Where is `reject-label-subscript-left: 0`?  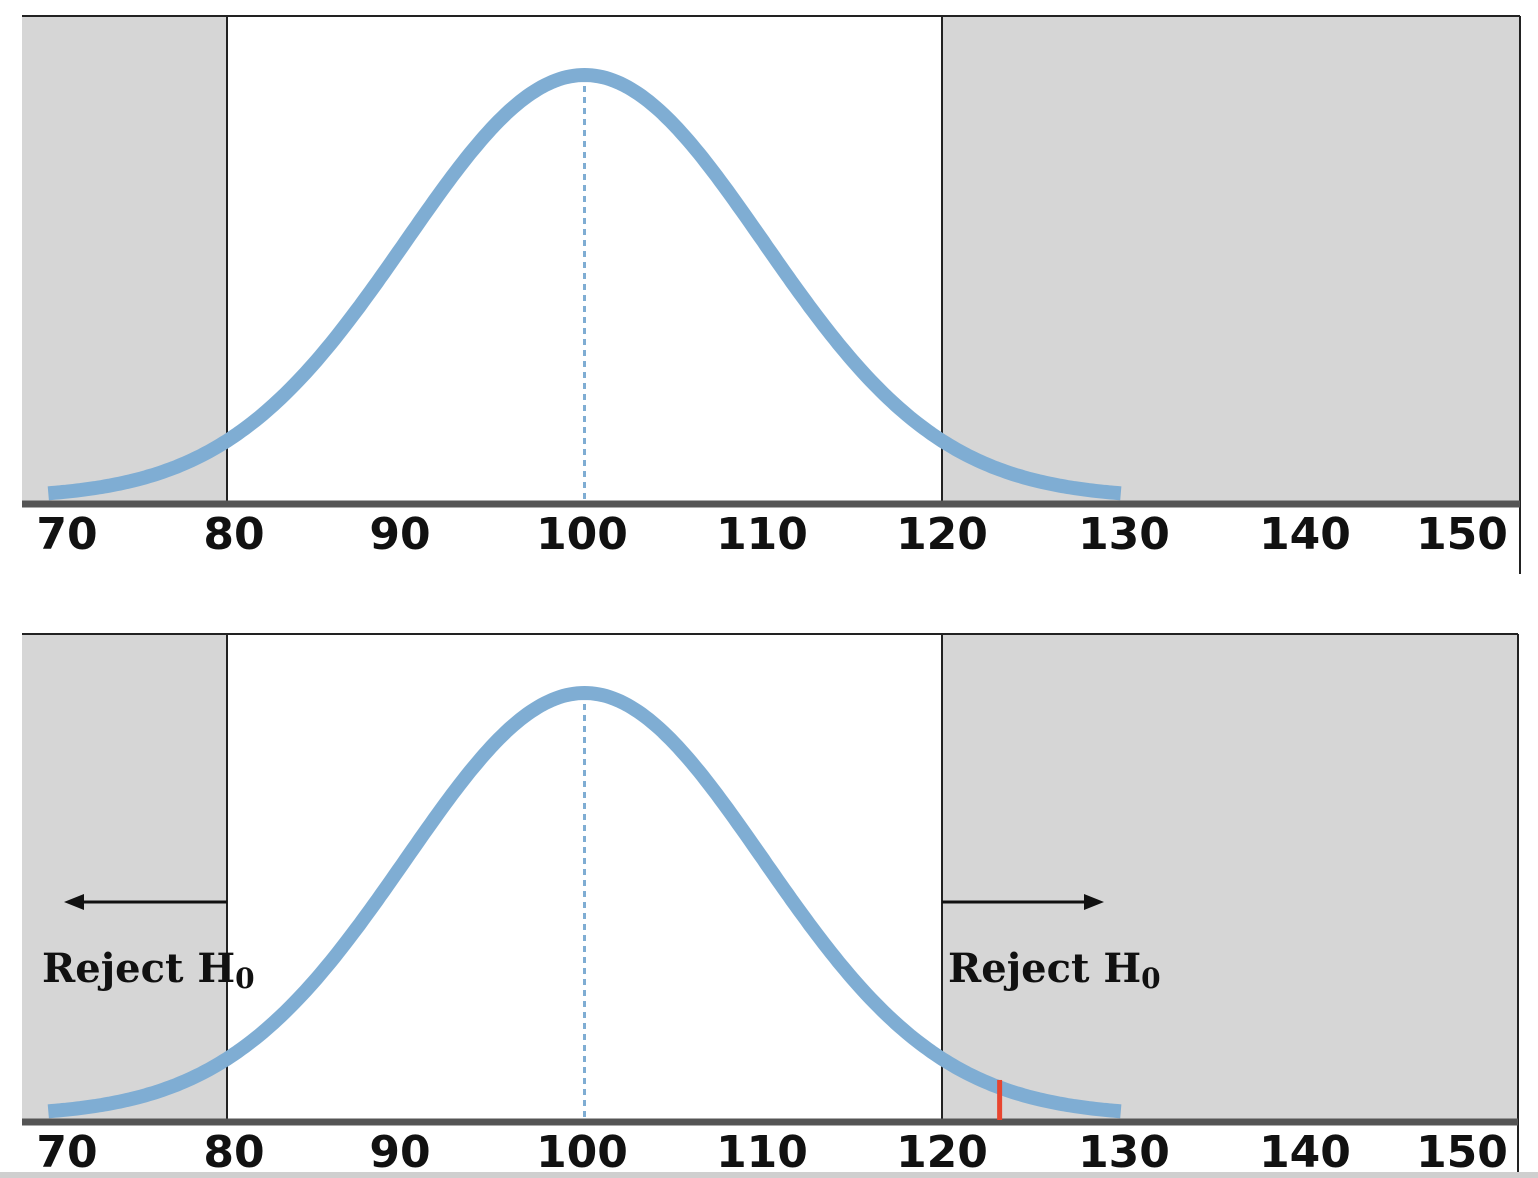
reject-label-subscript-left: 0 is located at coordinates (244, 978).